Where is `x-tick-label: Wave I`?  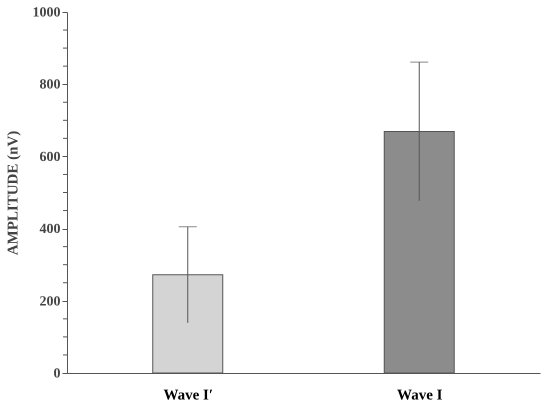 x-tick-label: Wave I is located at coordinates (420, 396).